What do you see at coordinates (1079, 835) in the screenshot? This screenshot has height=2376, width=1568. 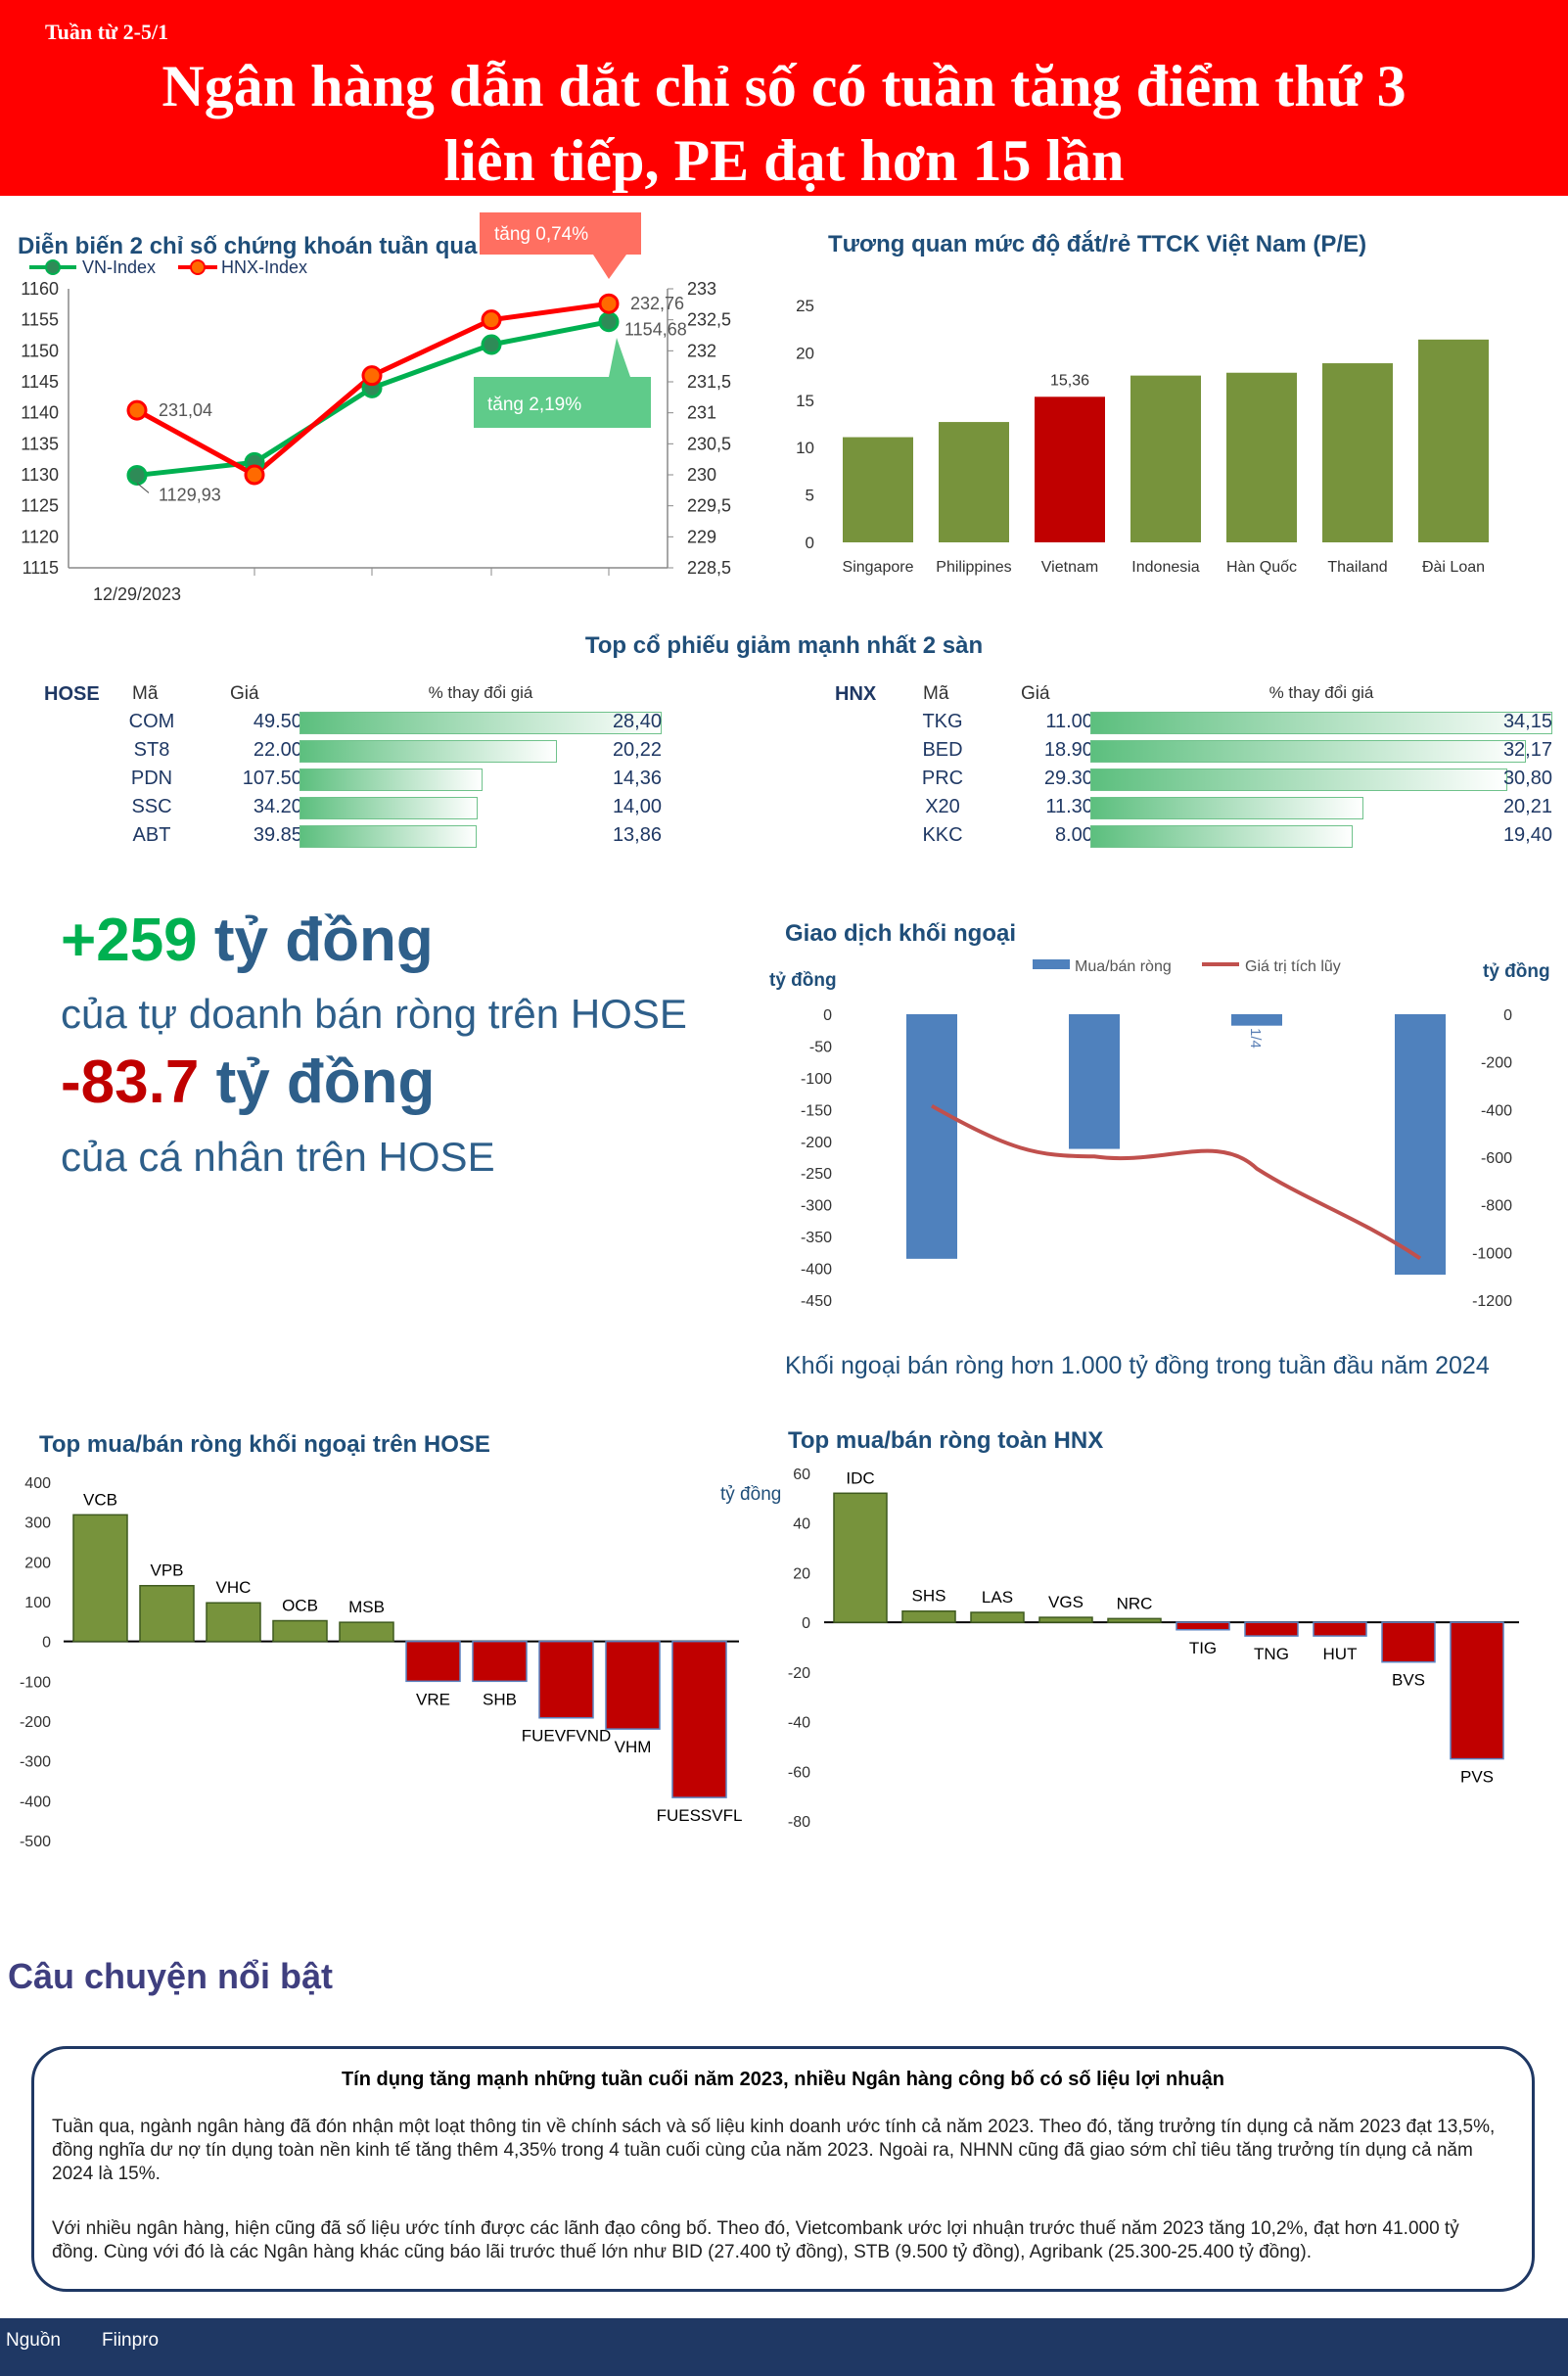 I see `stock-price: 8.000` at bounding box center [1079, 835].